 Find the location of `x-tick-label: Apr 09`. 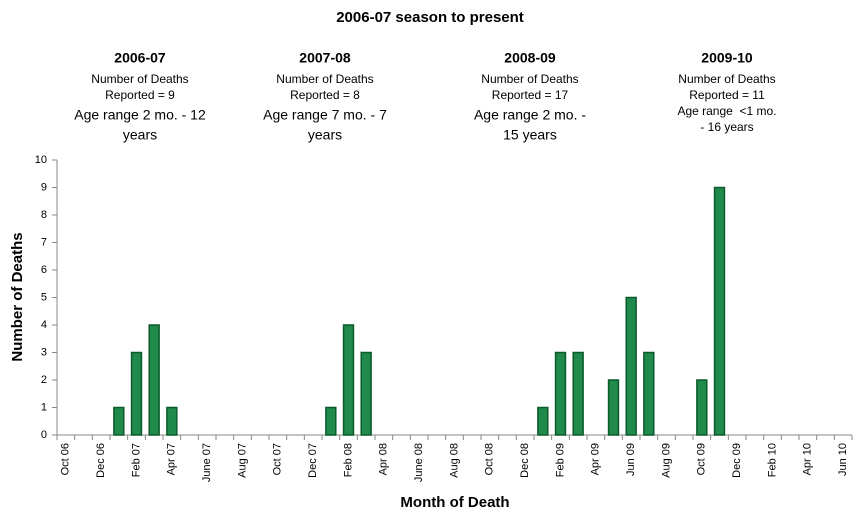

x-tick-label: Apr 09 is located at coordinates (596, 459).